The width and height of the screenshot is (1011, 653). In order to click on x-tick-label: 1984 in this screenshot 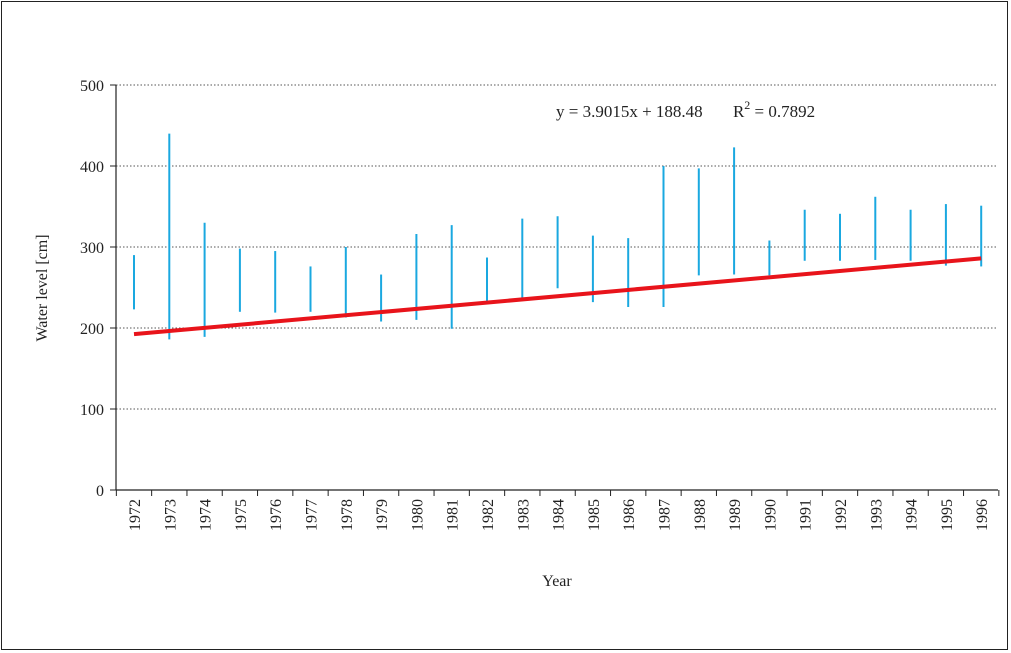, I will do `click(559, 515)`.